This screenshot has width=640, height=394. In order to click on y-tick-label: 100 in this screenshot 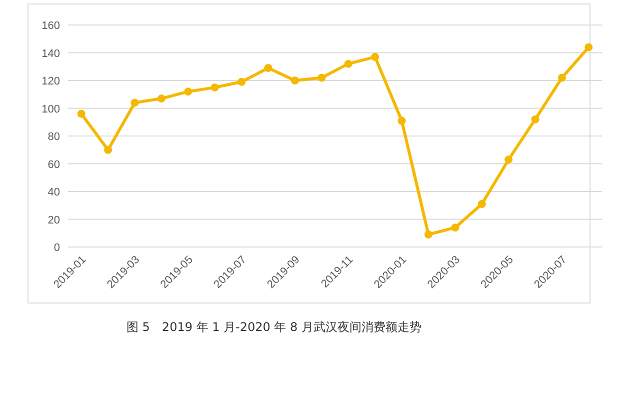, I will do `click(51, 109)`.